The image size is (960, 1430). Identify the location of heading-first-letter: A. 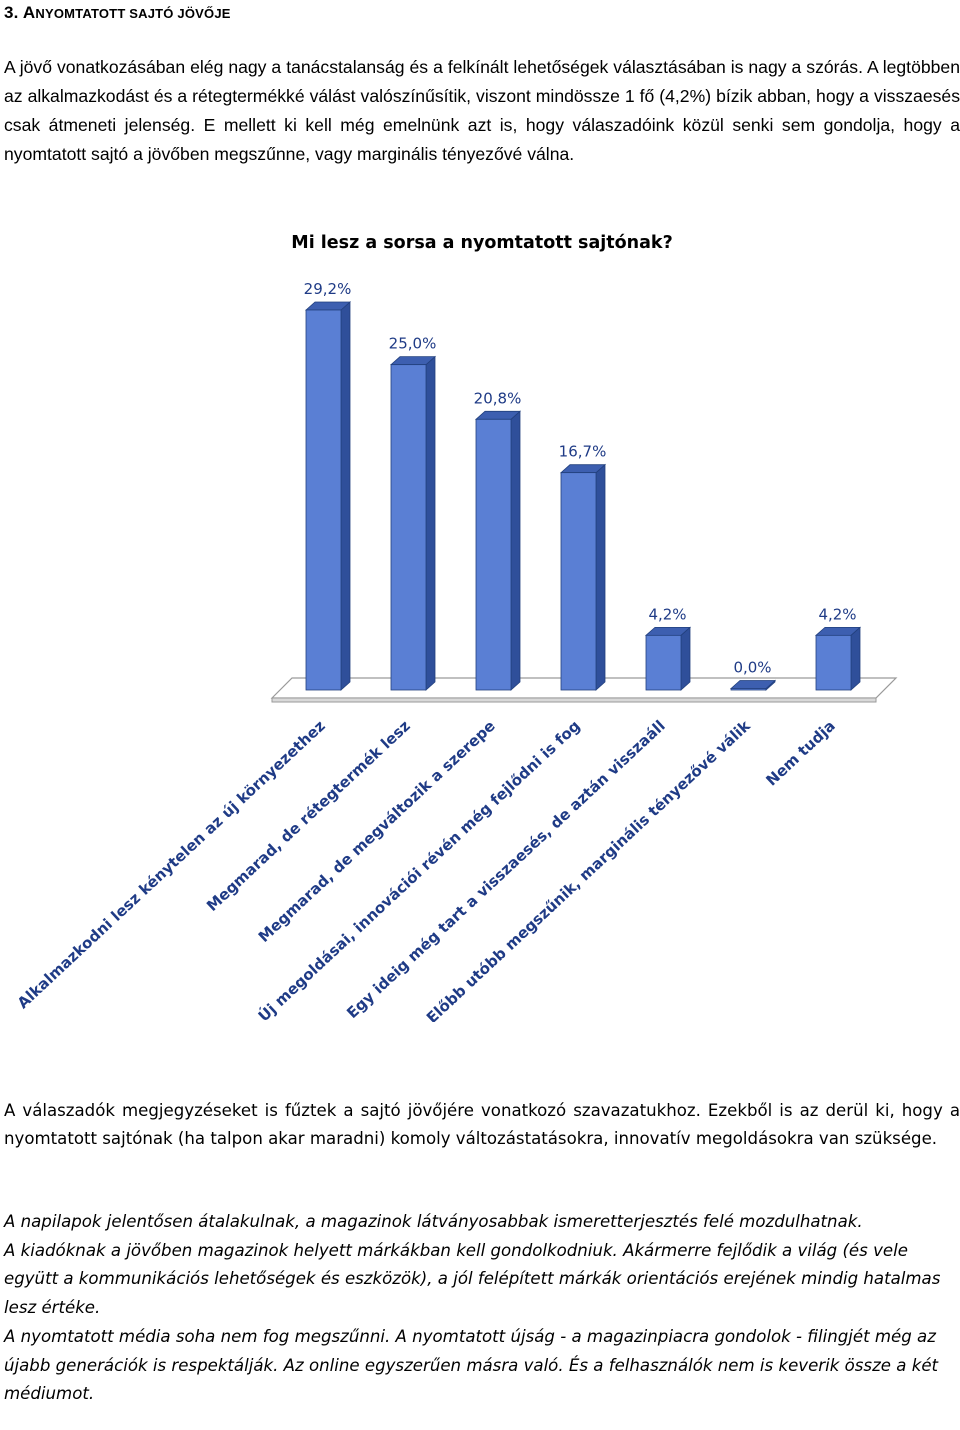
(29, 12).